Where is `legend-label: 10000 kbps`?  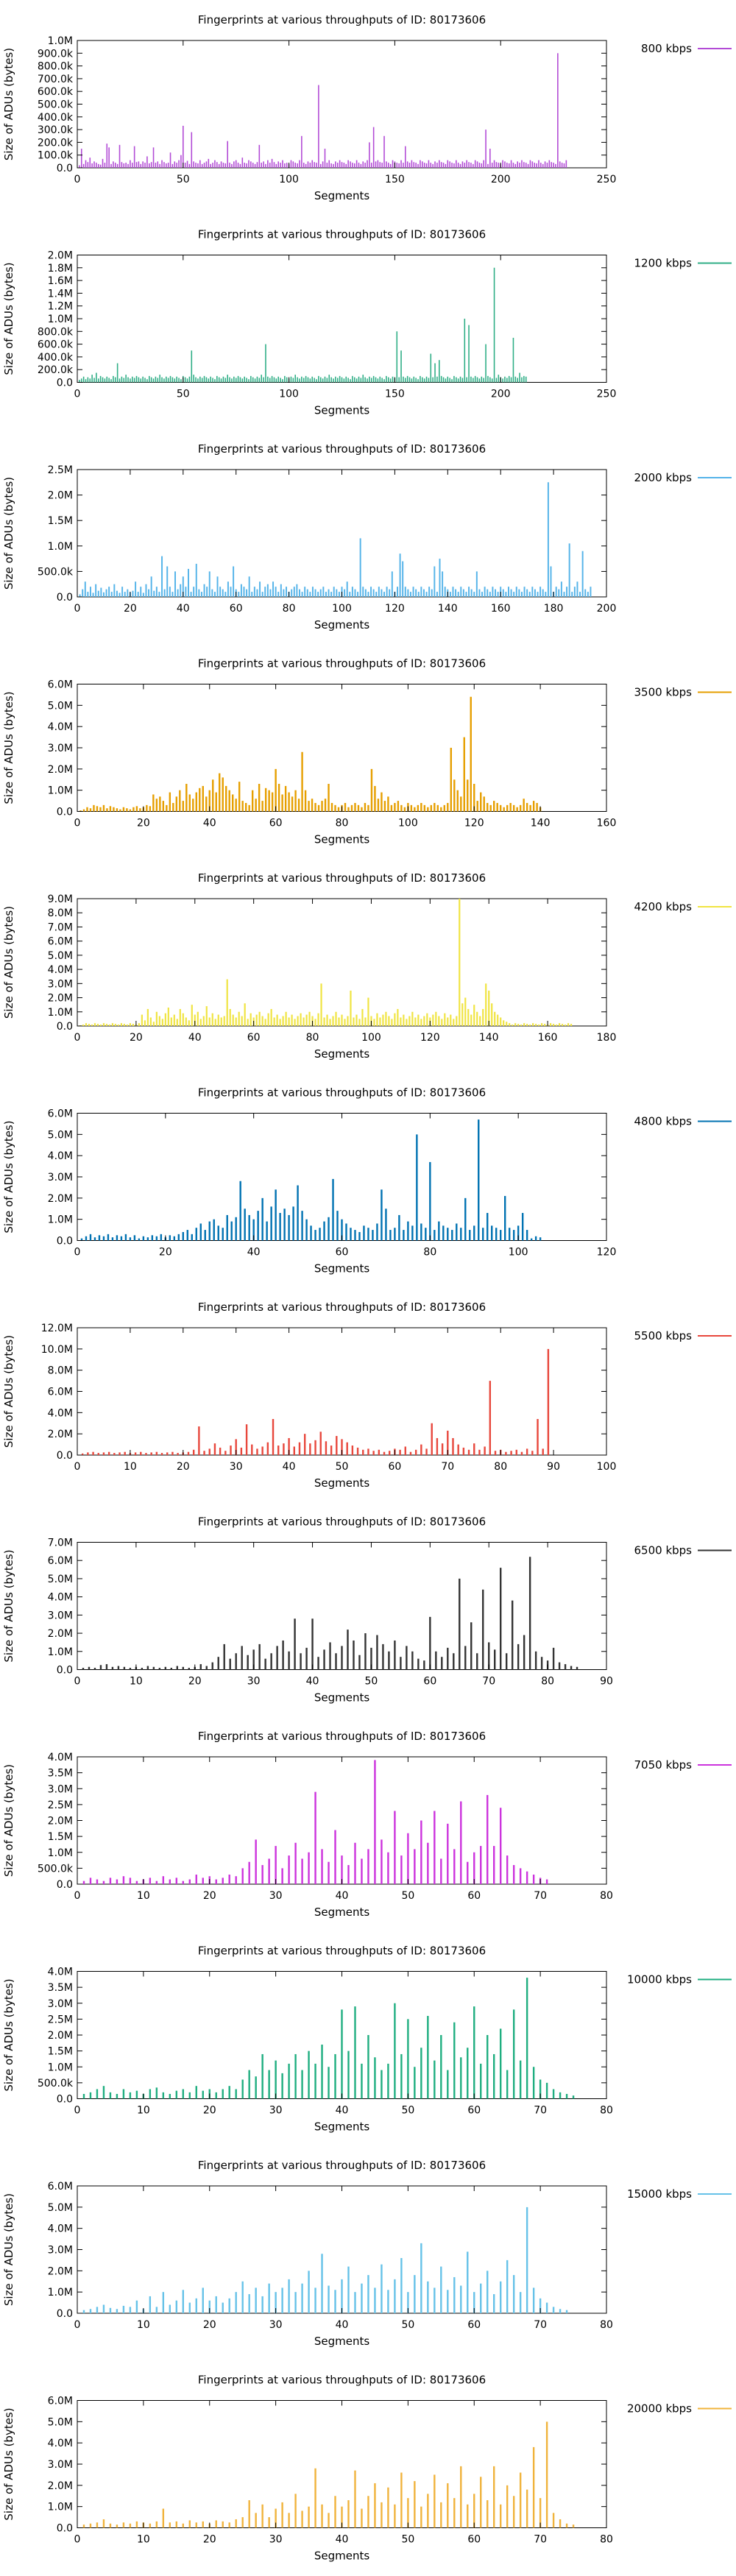
legend-label: 10000 kbps is located at coordinates (659, 1979).